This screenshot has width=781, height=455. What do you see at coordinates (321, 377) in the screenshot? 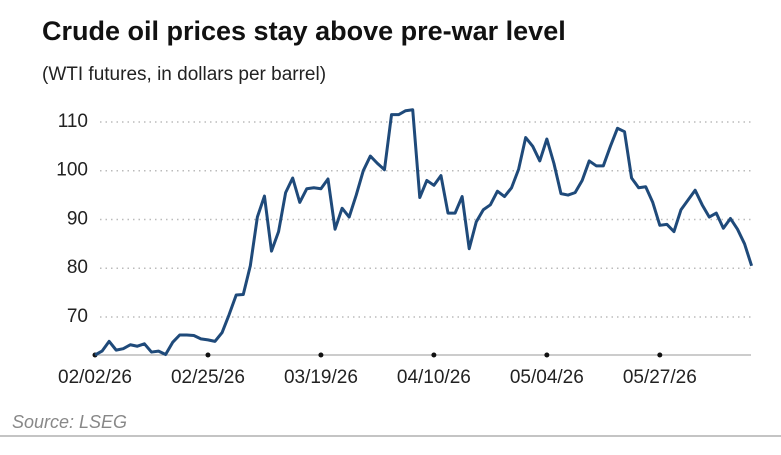
I see `x-tick-label: 03/19/26` at bounding box center [321, 377].